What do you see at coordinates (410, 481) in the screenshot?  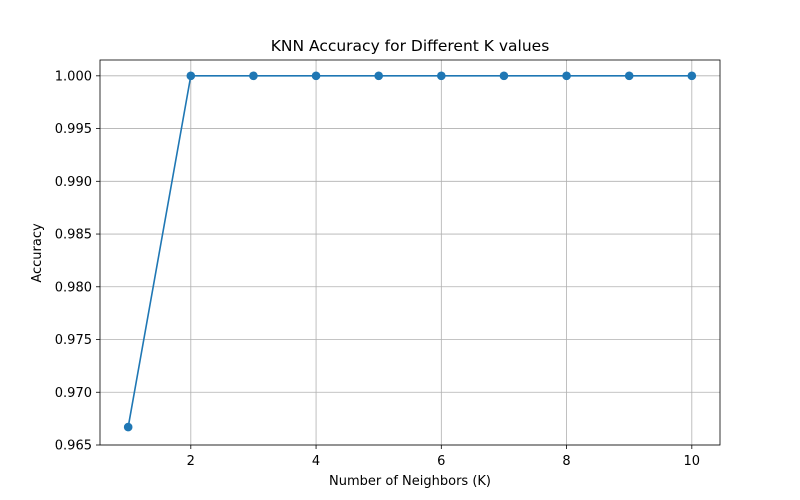 I see `x-axis-label: Number of Neighbors (K)` at bounding box center [410, 481].